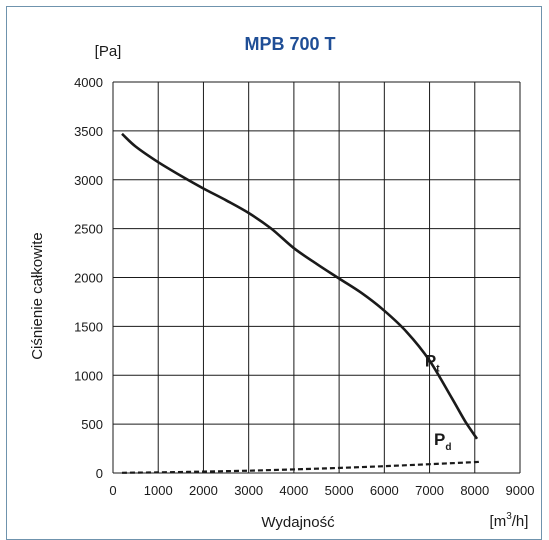  What do you see at coordinates (293, 490) in the screenshot?
I see `x-tick-label: 4000` at bounding box center [293, 490].